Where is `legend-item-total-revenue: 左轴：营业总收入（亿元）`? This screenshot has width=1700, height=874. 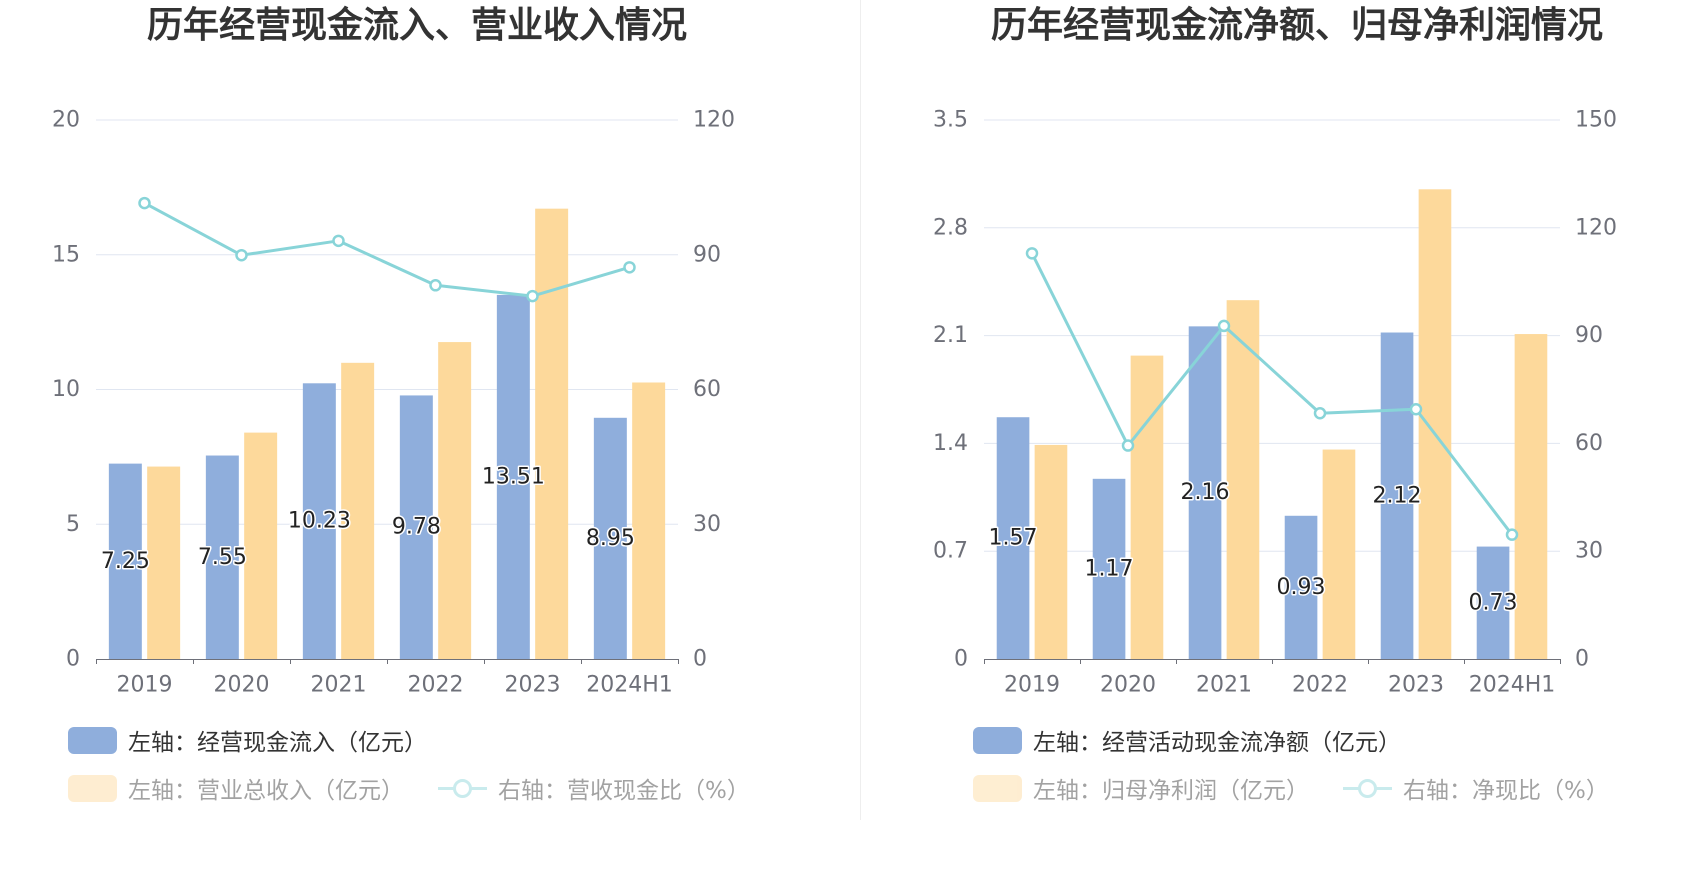
legend-item-total-revenue: 左轴：营业总收入（亿元） is located at coordinates (236, 788).